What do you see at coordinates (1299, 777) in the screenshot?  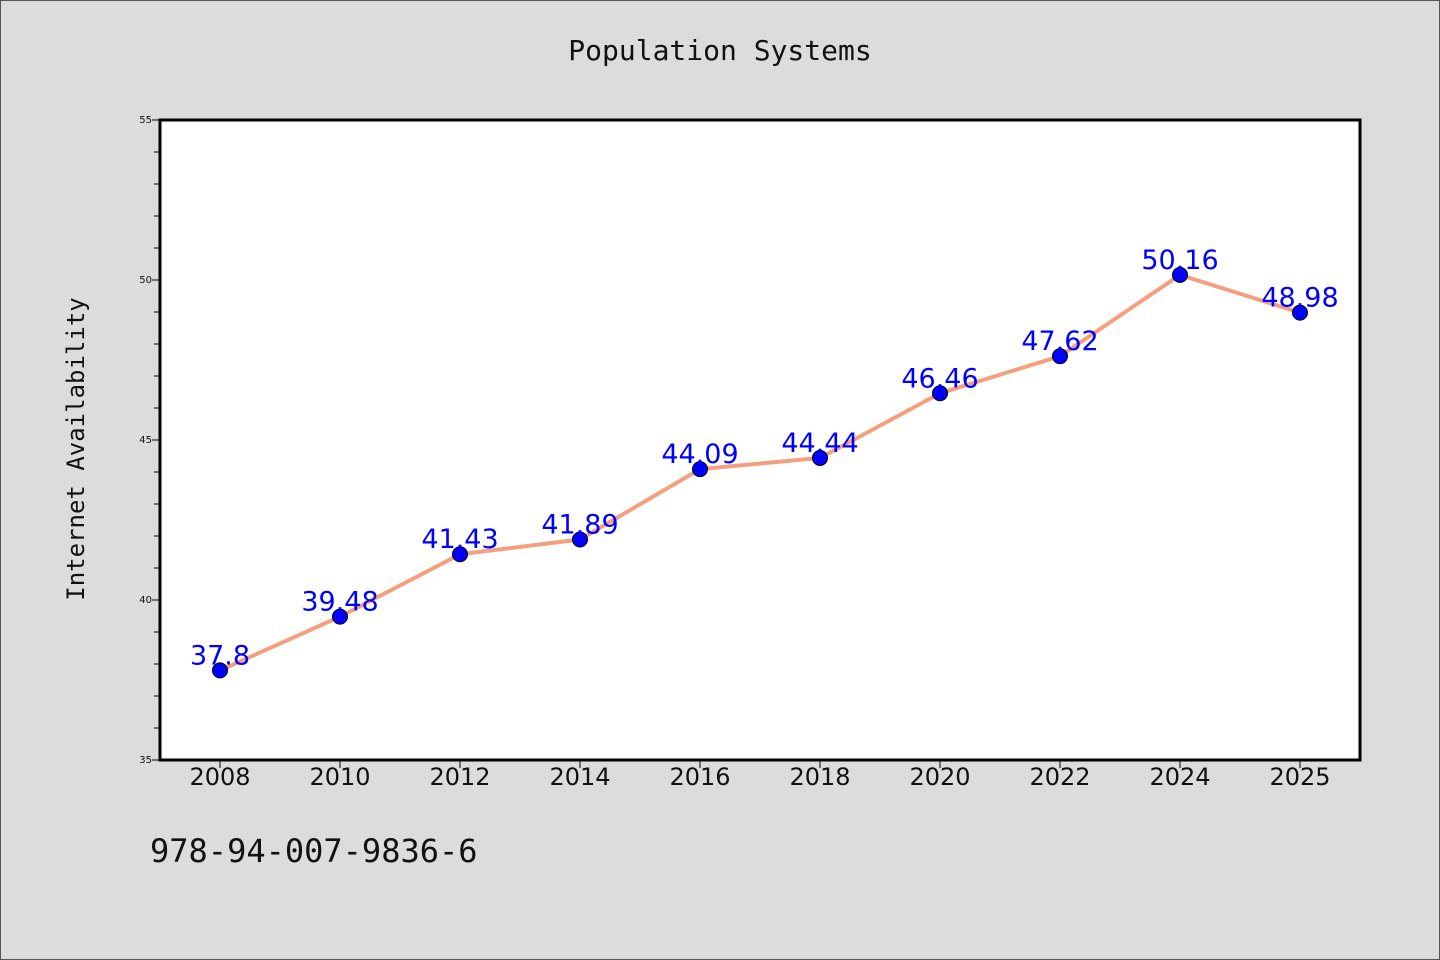 I see `x-tick-label: 2025` at bounding box center [1299, 777].